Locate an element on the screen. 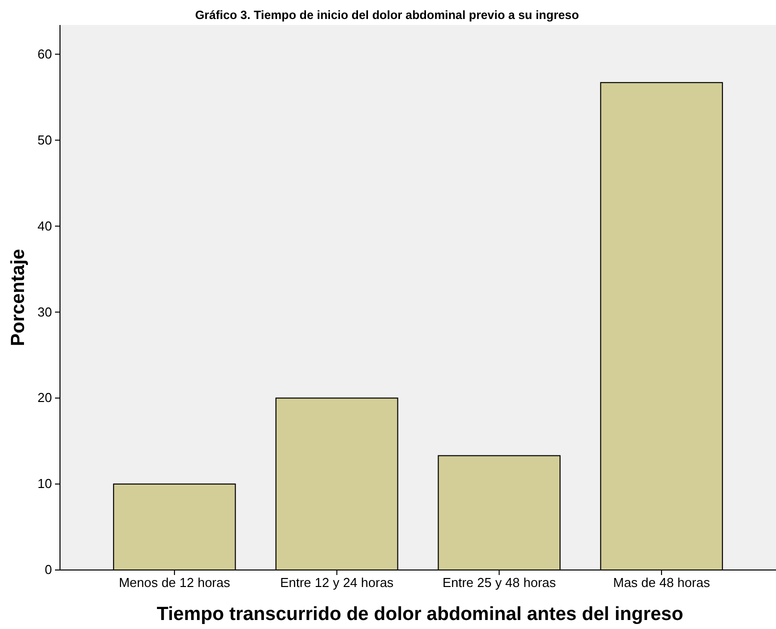 The width and height of the screenshot is (776, 629). x-tick-label: Entre 25 y 48 horas is located at coordinates (499, 582).